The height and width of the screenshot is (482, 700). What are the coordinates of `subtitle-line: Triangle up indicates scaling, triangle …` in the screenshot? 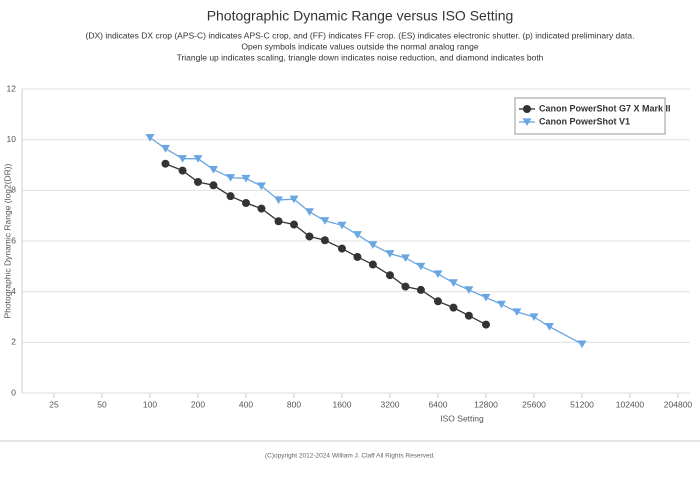 It's located at (360, 57).